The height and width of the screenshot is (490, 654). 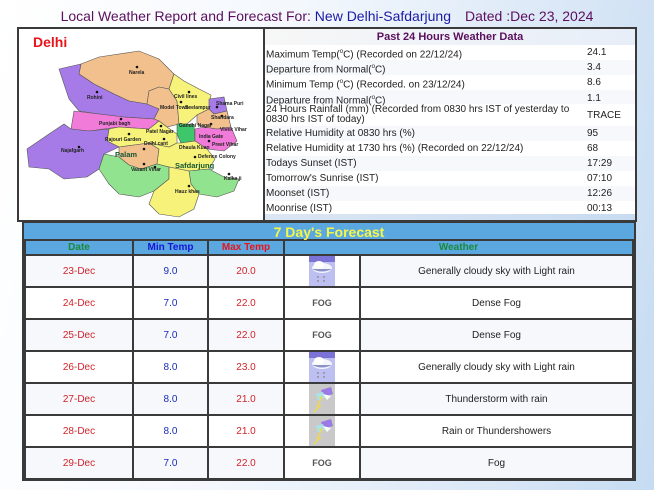 What do you see at coordinates (198, 108) in the screenshot?
I see `svg-text: Seelampur` at bounding box center [198, 108].